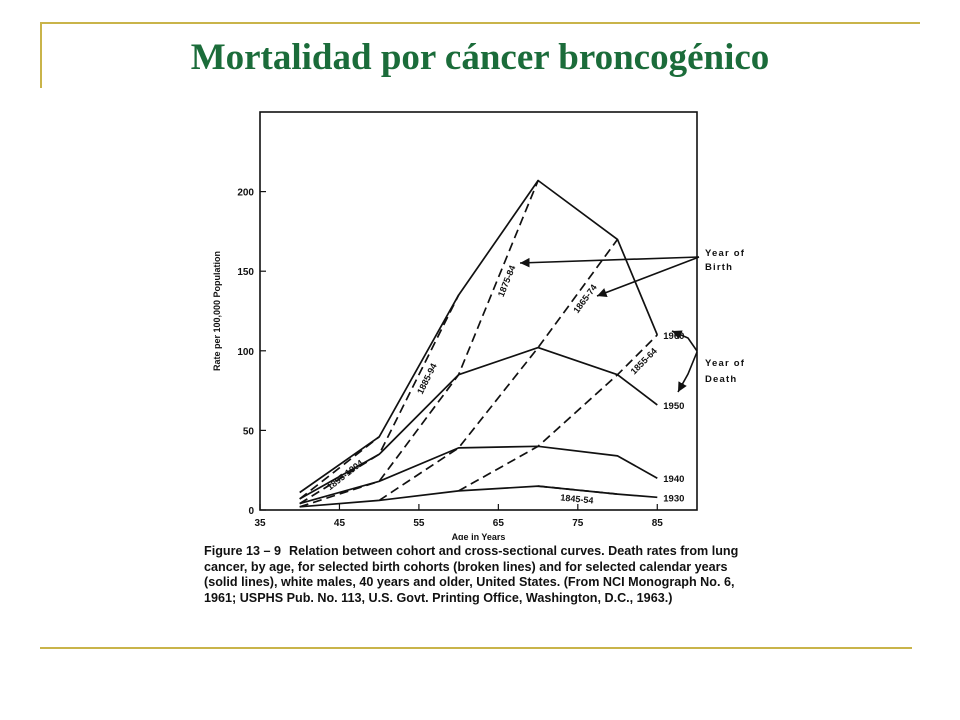 The width and height of the screenshot is (960, 720). Describe the element at coordinates (480, 23) in the screenshot. I see `top-rule` at that location.